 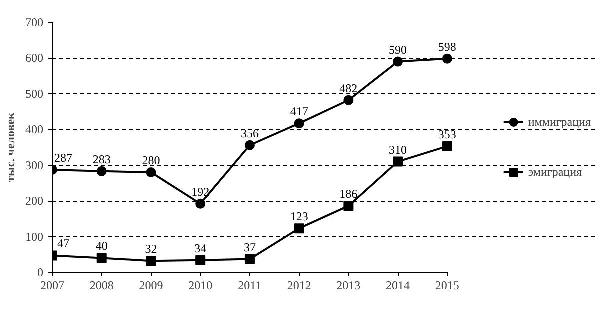 What do you see at coordinates (200, 285) in the screenshot?
I see `x-tick-label: 2010` at bounding box center [200, 285].